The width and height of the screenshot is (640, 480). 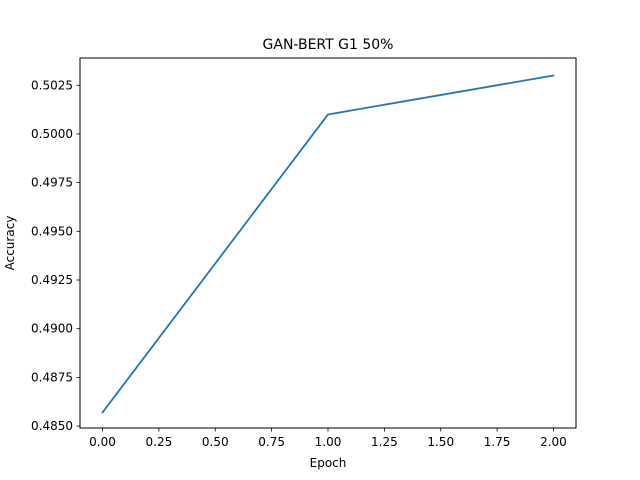 What do you see at coordinates (553, 442) in the screenshot?
I see `x-tick-label: 2.00` at bounding box center [553, 442].